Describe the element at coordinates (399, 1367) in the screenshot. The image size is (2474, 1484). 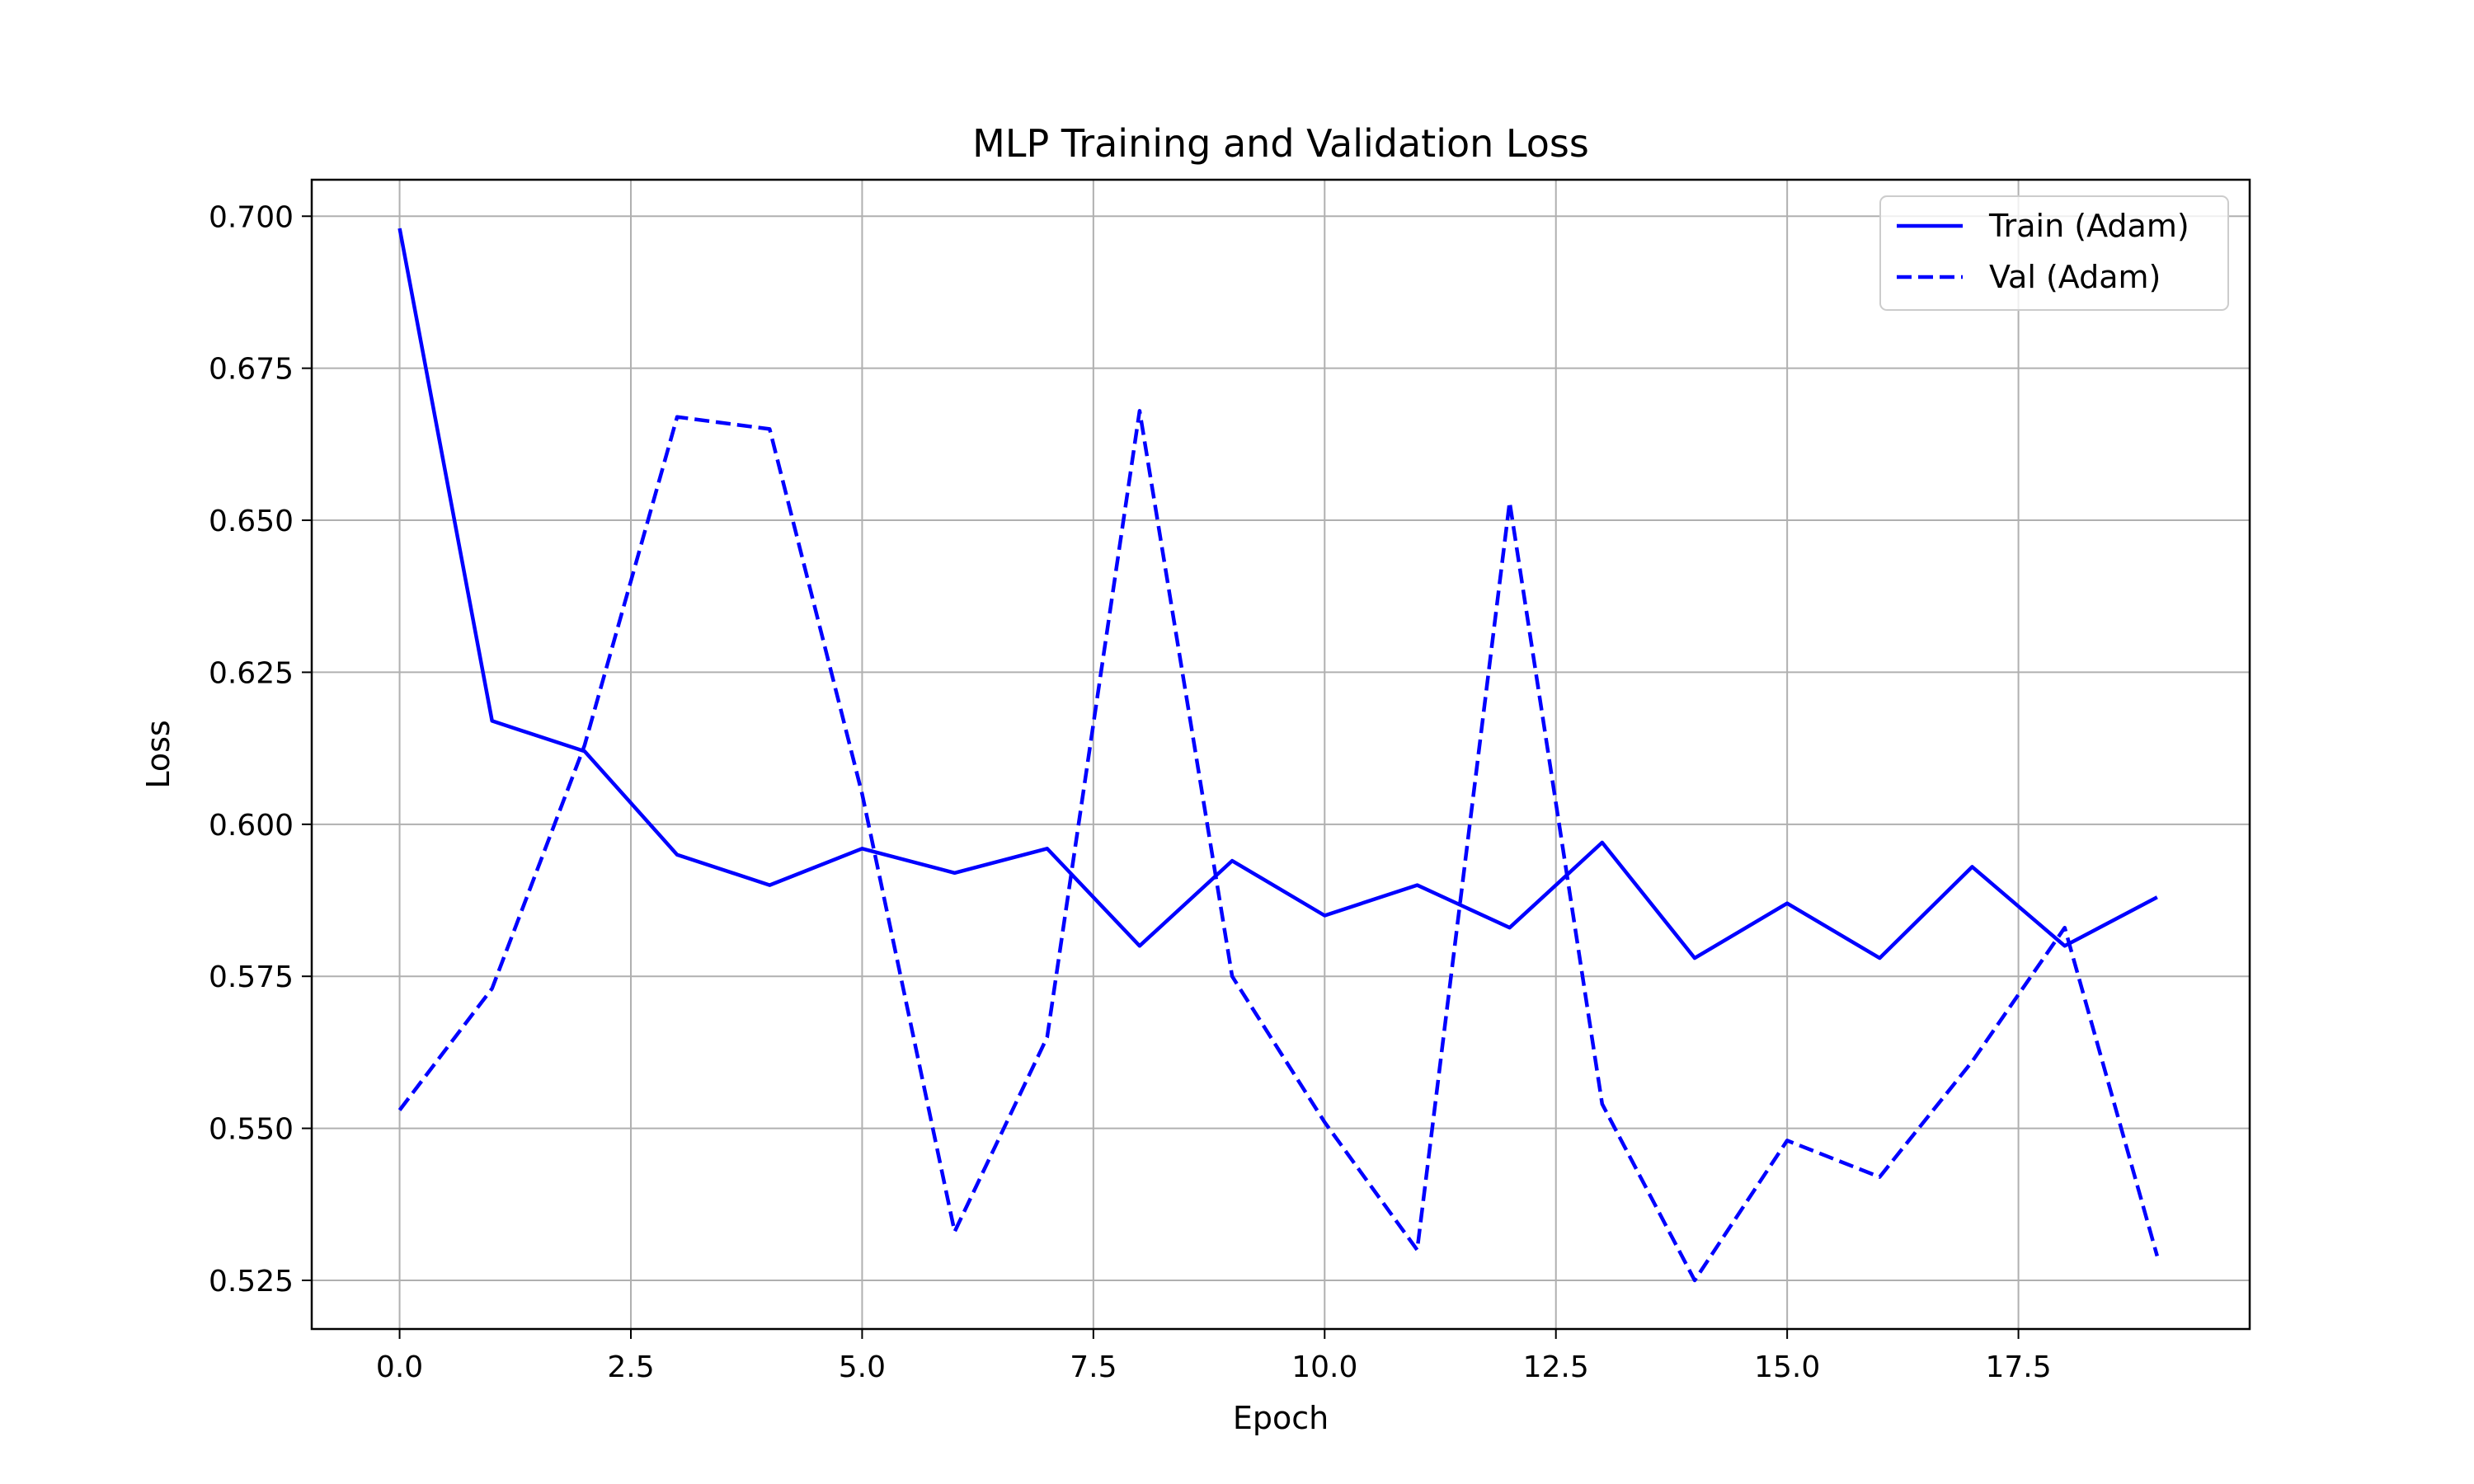
I see `x-tick-label: 0.0` at that location.